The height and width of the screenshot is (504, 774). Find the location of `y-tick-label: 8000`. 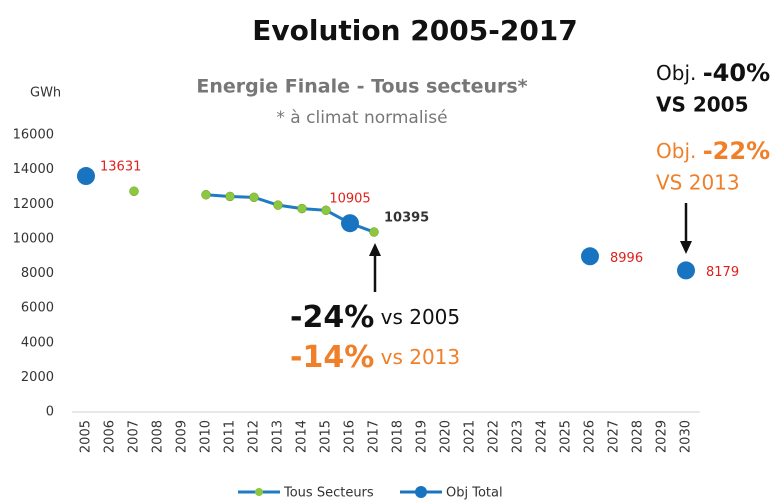

y-tick-label: 8000 is located at coordinates (37, 273).